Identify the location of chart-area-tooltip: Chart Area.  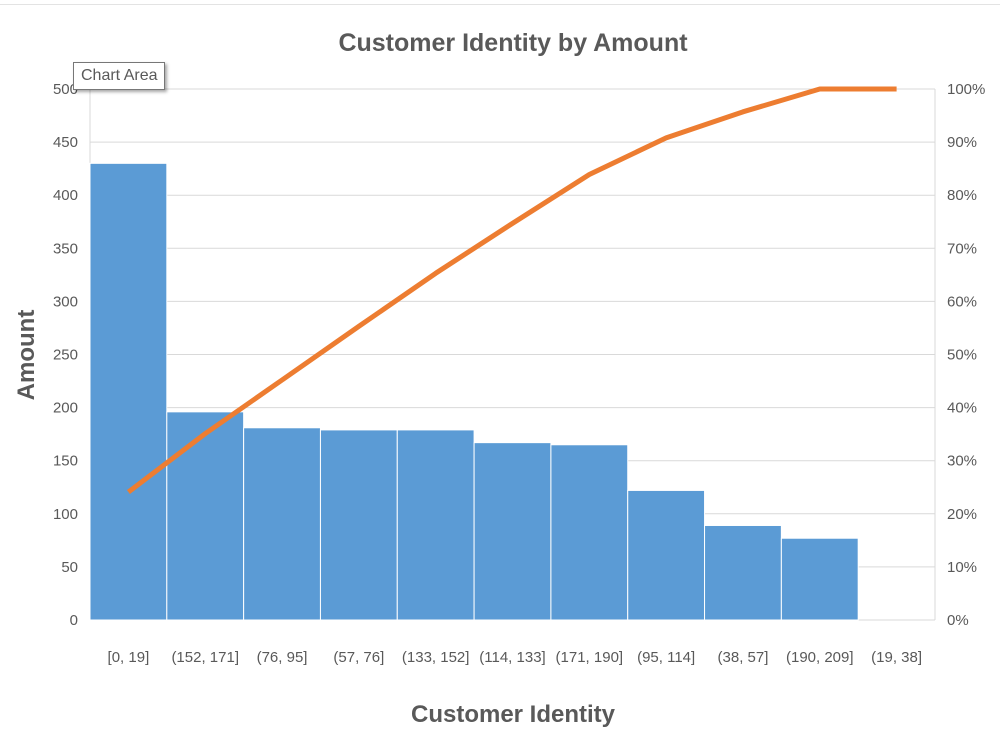
(119, 76).